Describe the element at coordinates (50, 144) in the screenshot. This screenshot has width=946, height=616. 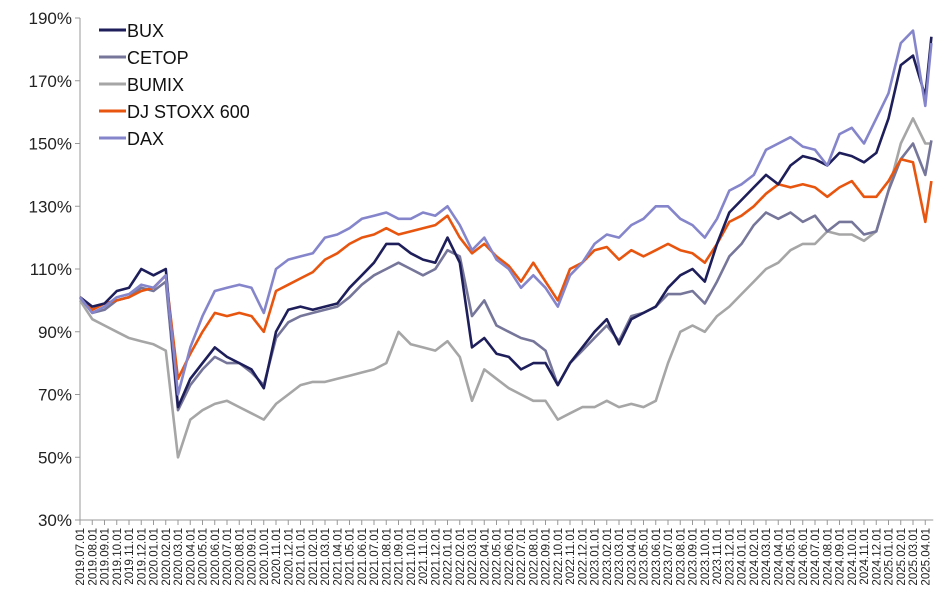
I see `y-tick-label: 150%` at that location.